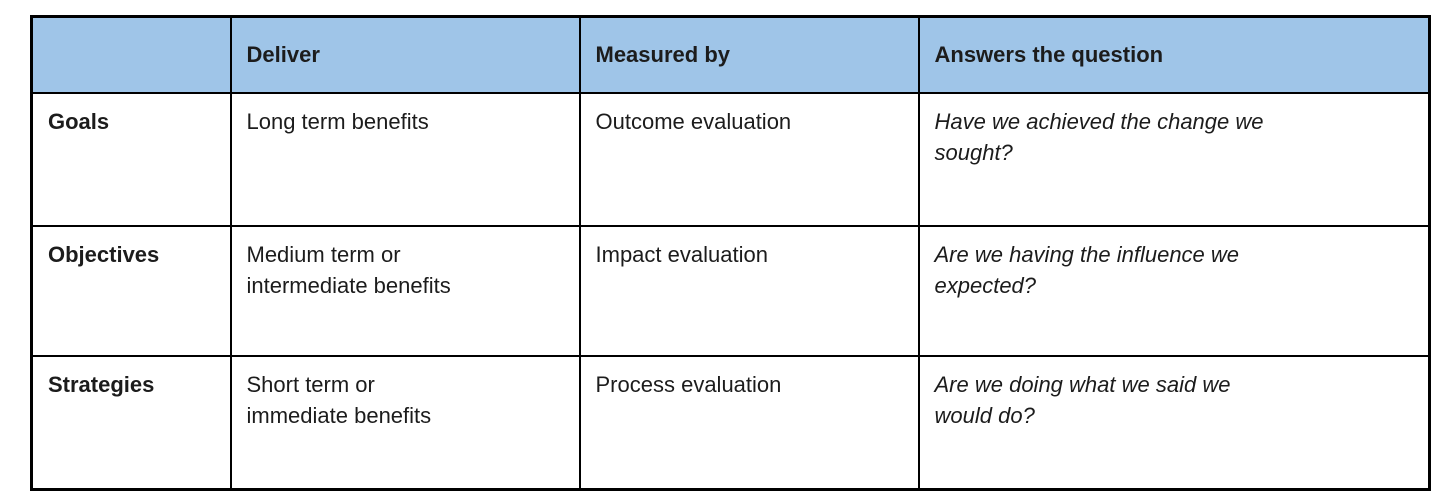  Describe the element at coordinates (749, 291) in the screenshot. I see `objectives-measured-cell: Impact evaluation` at that location.